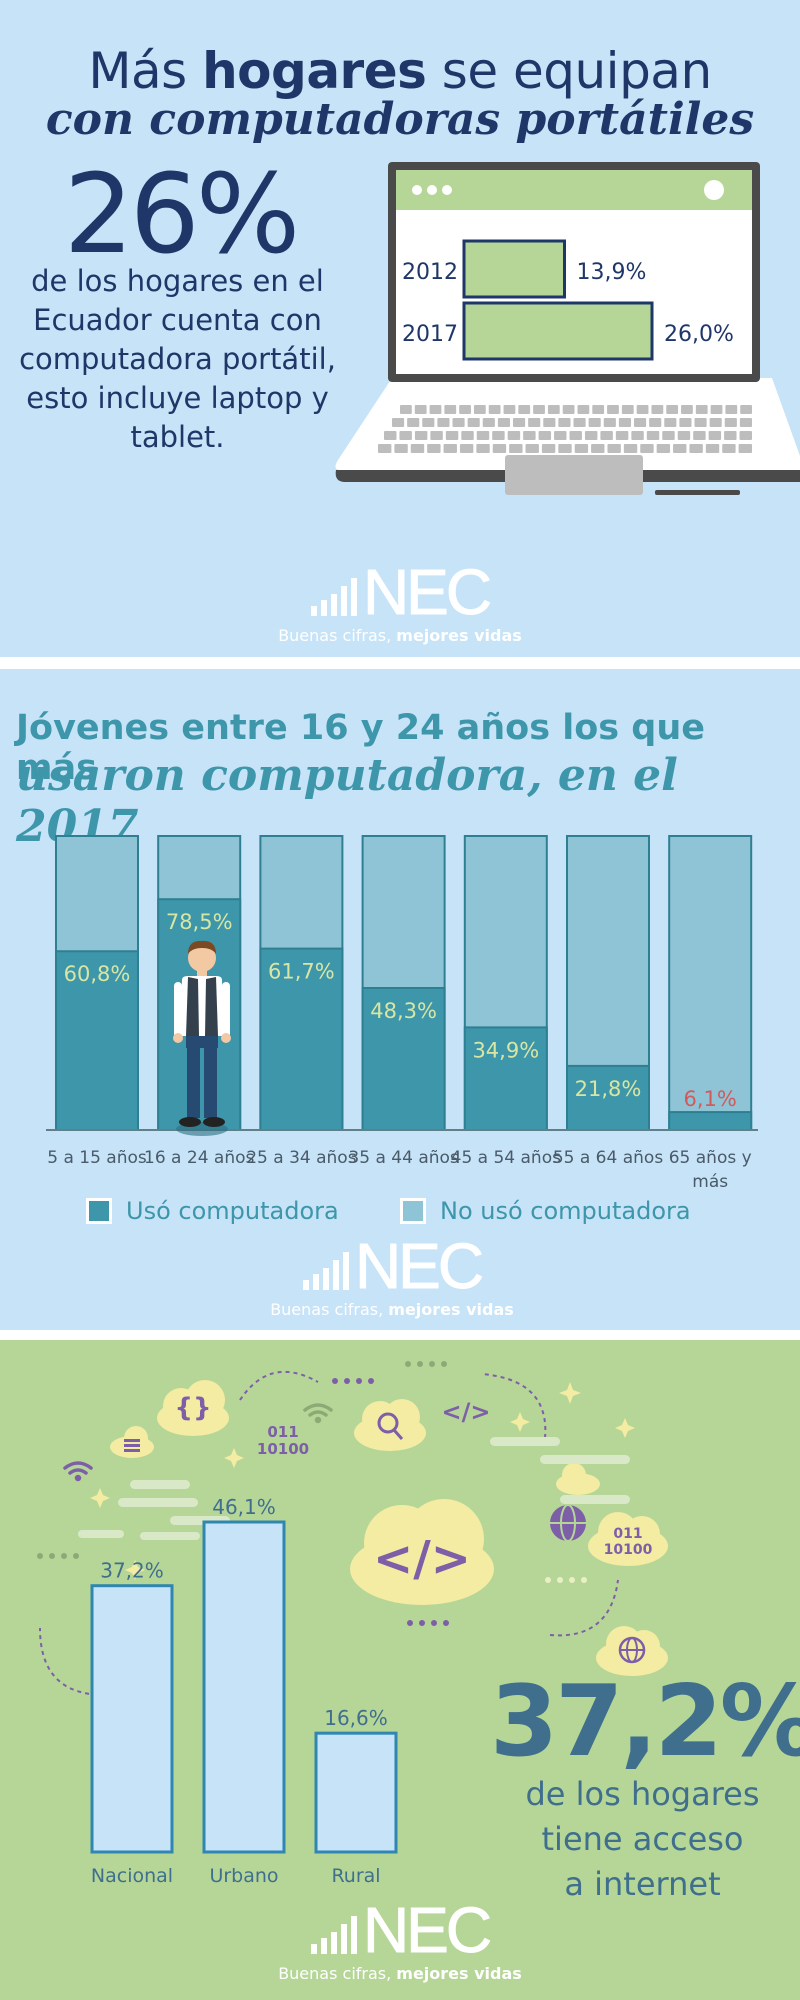  Describe the element at coordinates (361, 748) in the screenshot. I see `section2-title: Jóvenes entre 16 y 24 años los que más` at that location.